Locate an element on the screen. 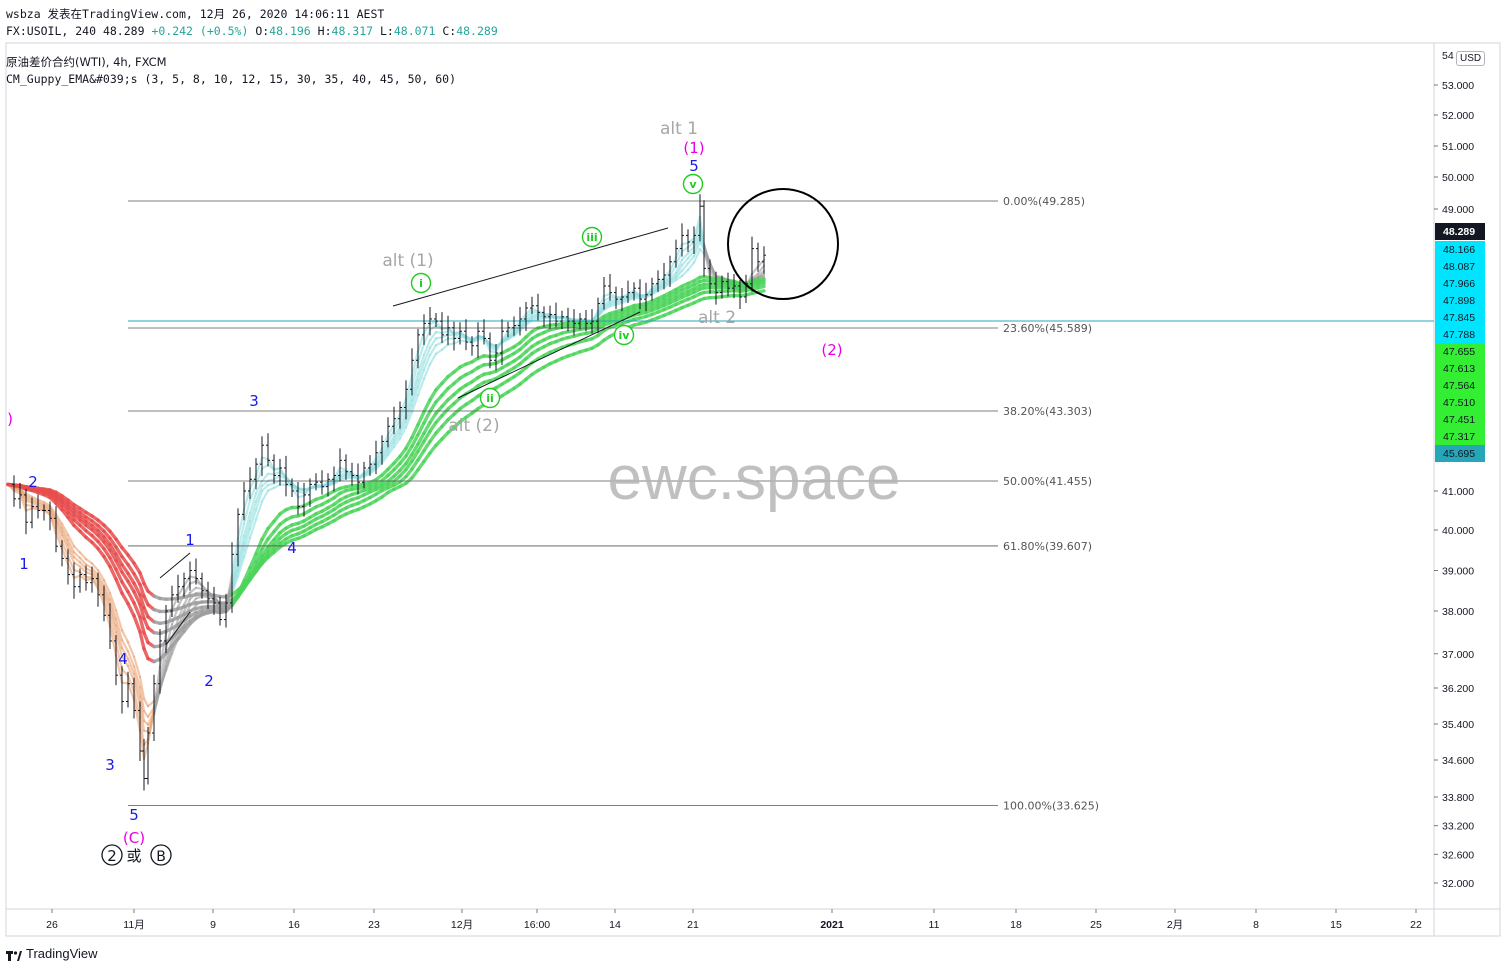  fib-label-23.60%: 23.60%(45.589) is located at coordinates (1047, 328).